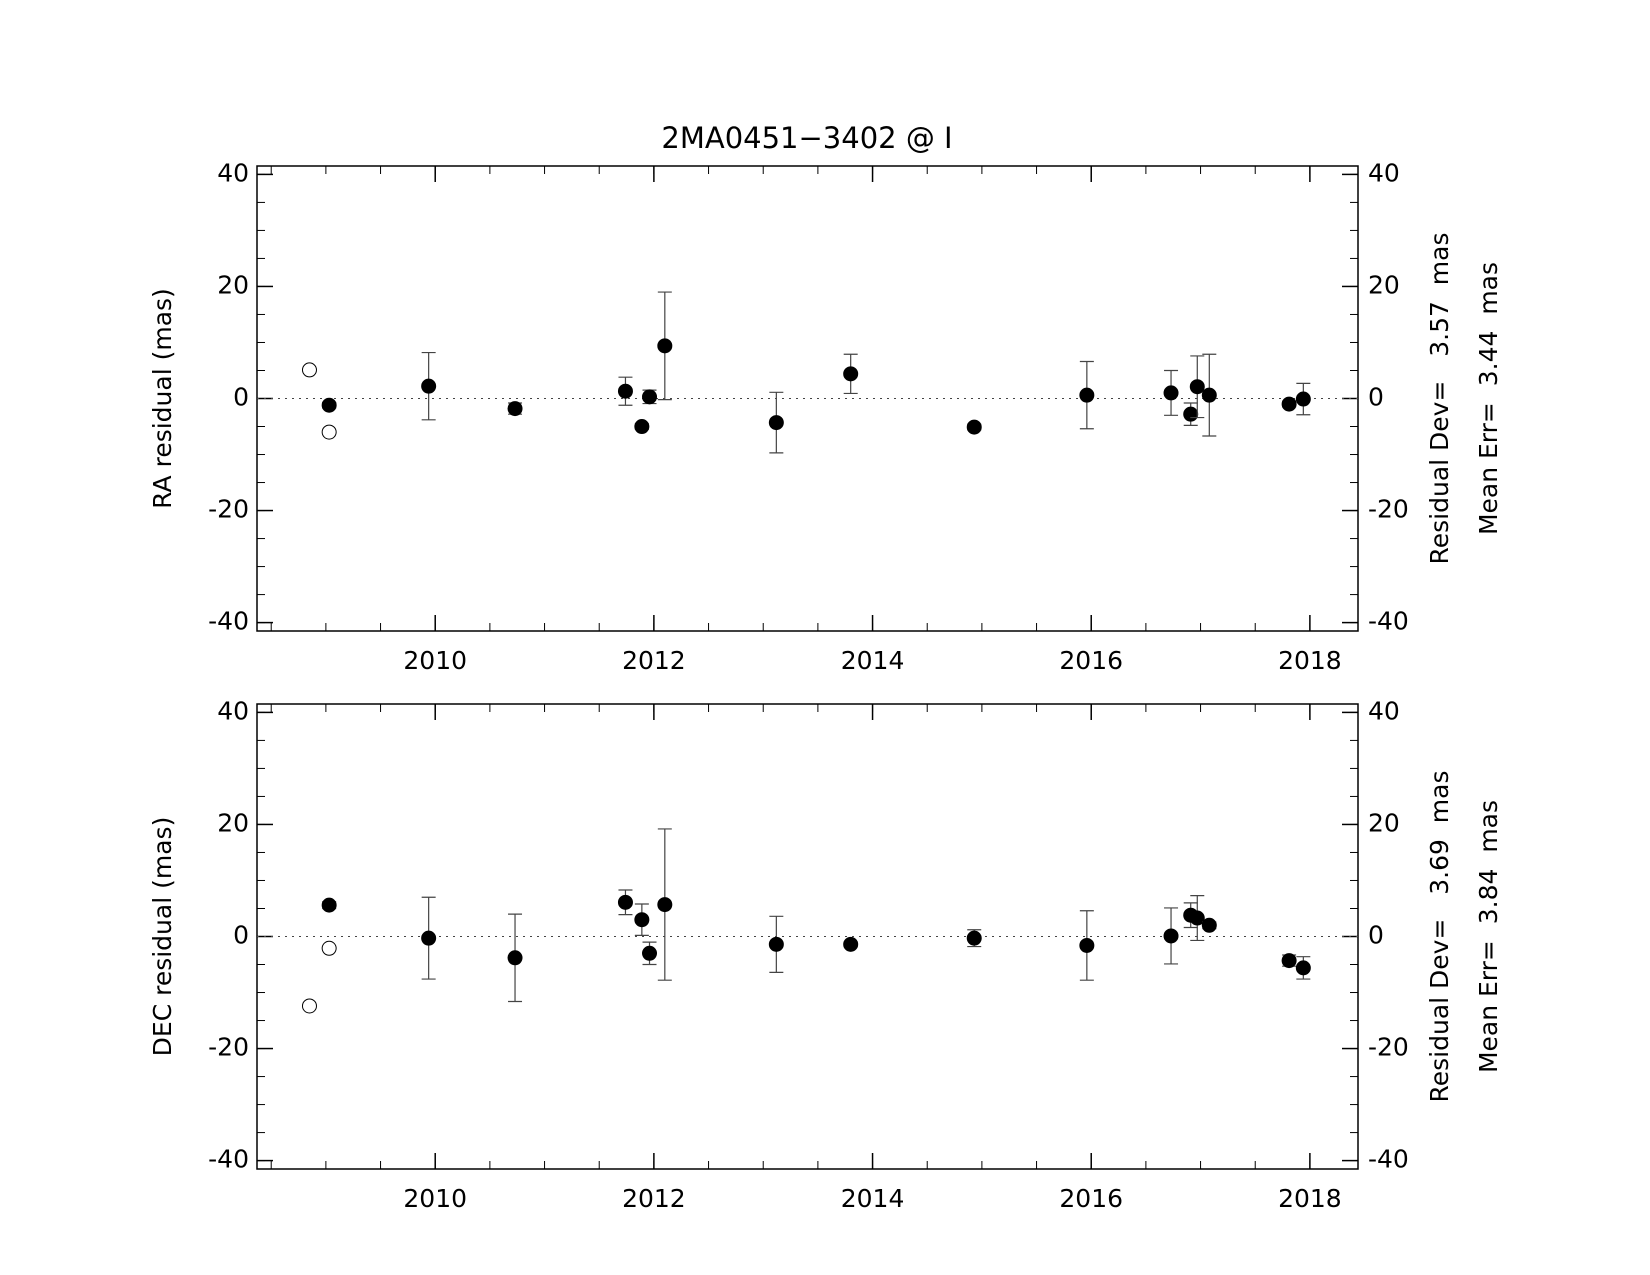 The width and height of the screenshot is (1650, 1275). What do you see at coordinates (1439, 399) in the screenshot?
I see `annotation: Residual Dev= 3.57 mas` at bounding box center [1439, 399].